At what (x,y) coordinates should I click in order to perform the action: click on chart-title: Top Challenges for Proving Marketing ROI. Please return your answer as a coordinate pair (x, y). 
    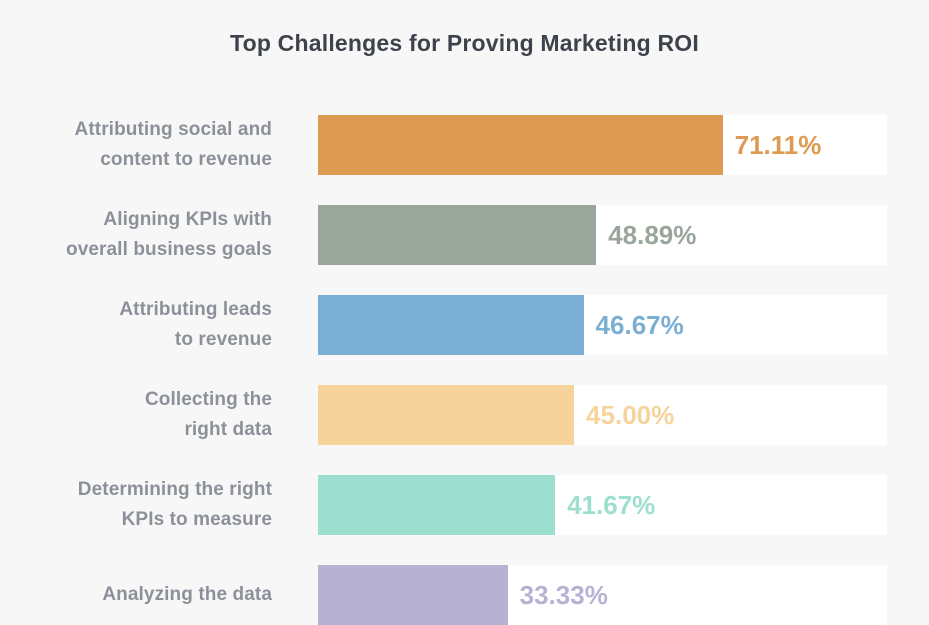
    Looking at the image, I should click on (464, 43).